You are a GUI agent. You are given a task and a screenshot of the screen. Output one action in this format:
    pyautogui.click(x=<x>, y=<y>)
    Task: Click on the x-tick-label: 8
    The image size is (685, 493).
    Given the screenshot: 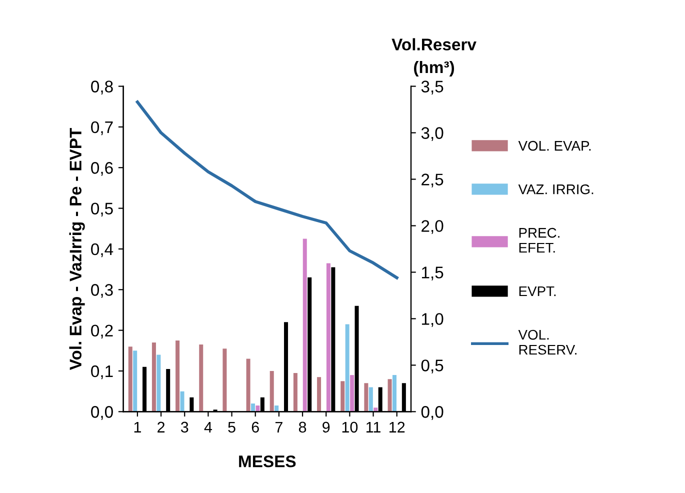 What is the action you would take?
    pyautogui.click(x=302, y=427)
    